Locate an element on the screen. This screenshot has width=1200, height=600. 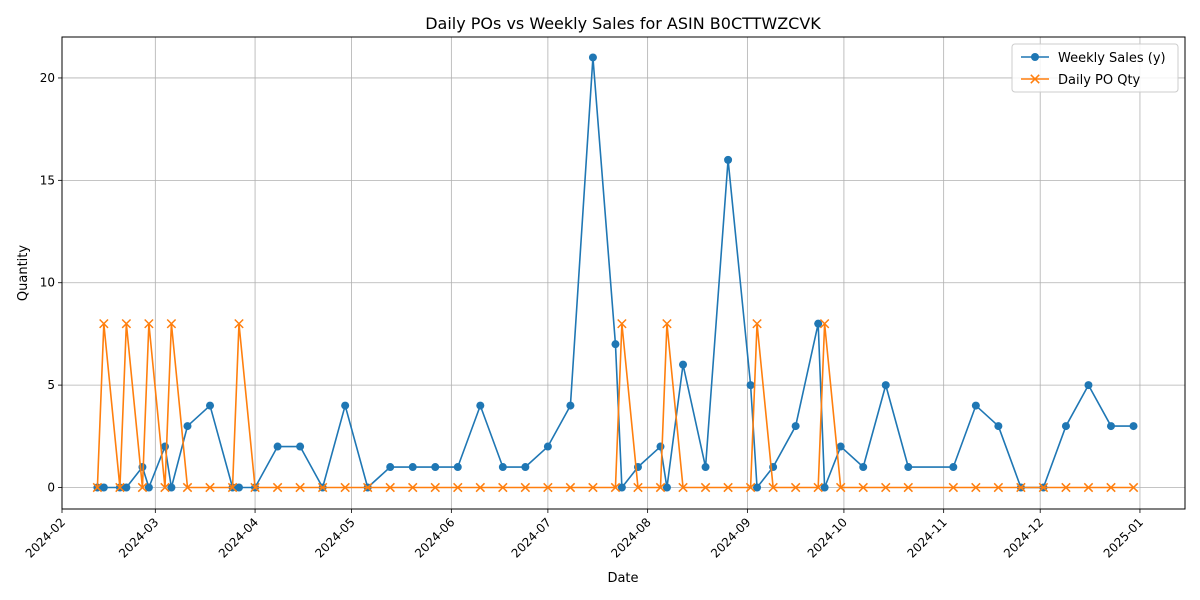
y-tick-label: 5 is located at coordinates (51, 385).